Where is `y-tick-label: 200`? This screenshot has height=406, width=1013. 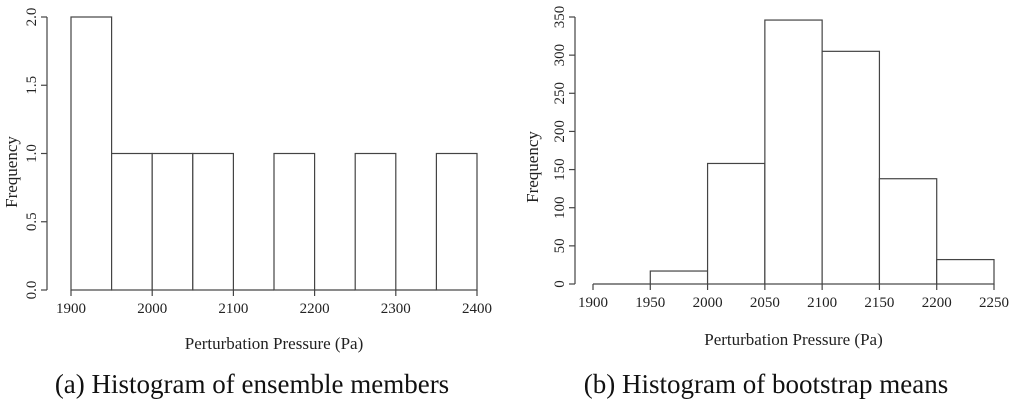
y-tick-label: 200 is located at coordinates (560, 131).